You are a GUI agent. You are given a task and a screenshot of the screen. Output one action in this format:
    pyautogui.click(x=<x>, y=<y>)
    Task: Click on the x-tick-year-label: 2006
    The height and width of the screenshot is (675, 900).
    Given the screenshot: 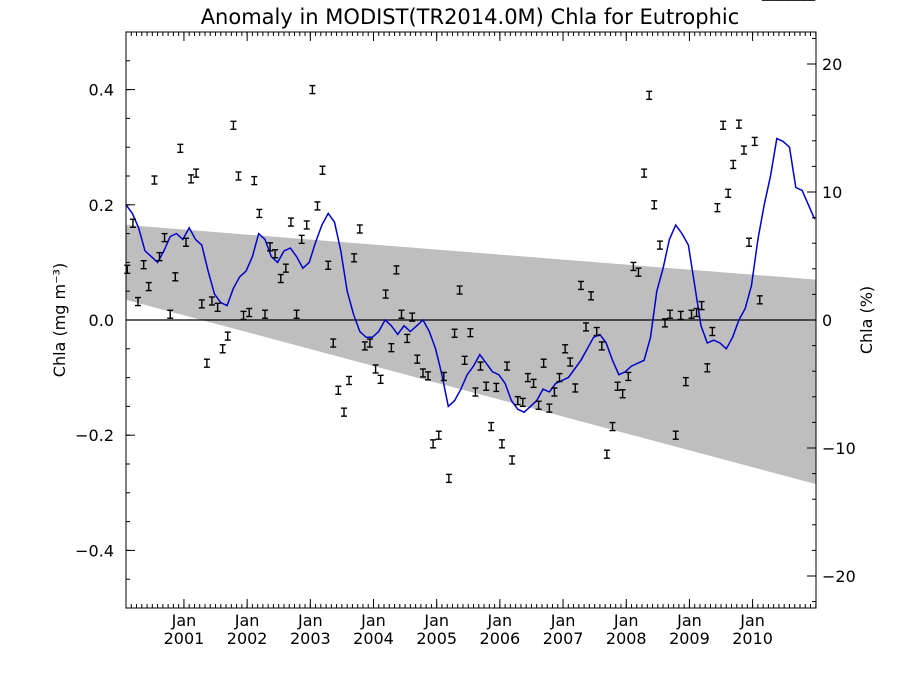 What is the action you would take?
    pyautogui.click(x=500, y=638)
    